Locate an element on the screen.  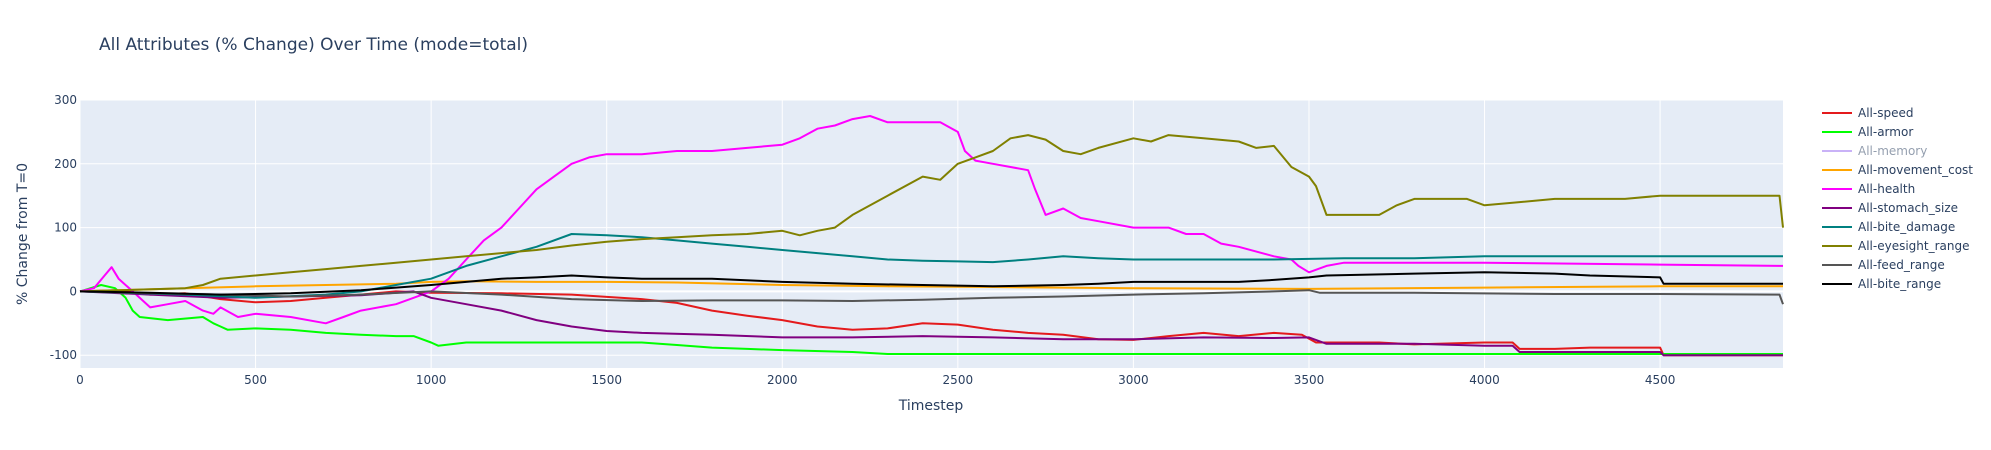
legend-item: All-stomach_size is located at coordinates (1890, 208).